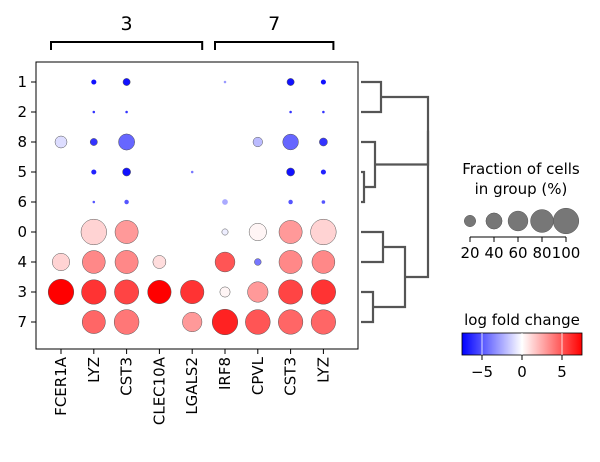  What do you see at coordinates (22, 322) in the screenshot?
I see `row-label-7: 7` at bounding box center [22, 322].